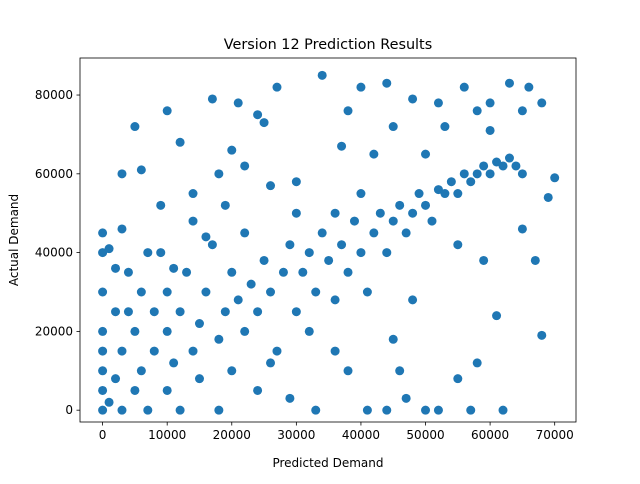 The image size is (640, 484). I want to click on x-tick-label: 30000, so click(296, 435).